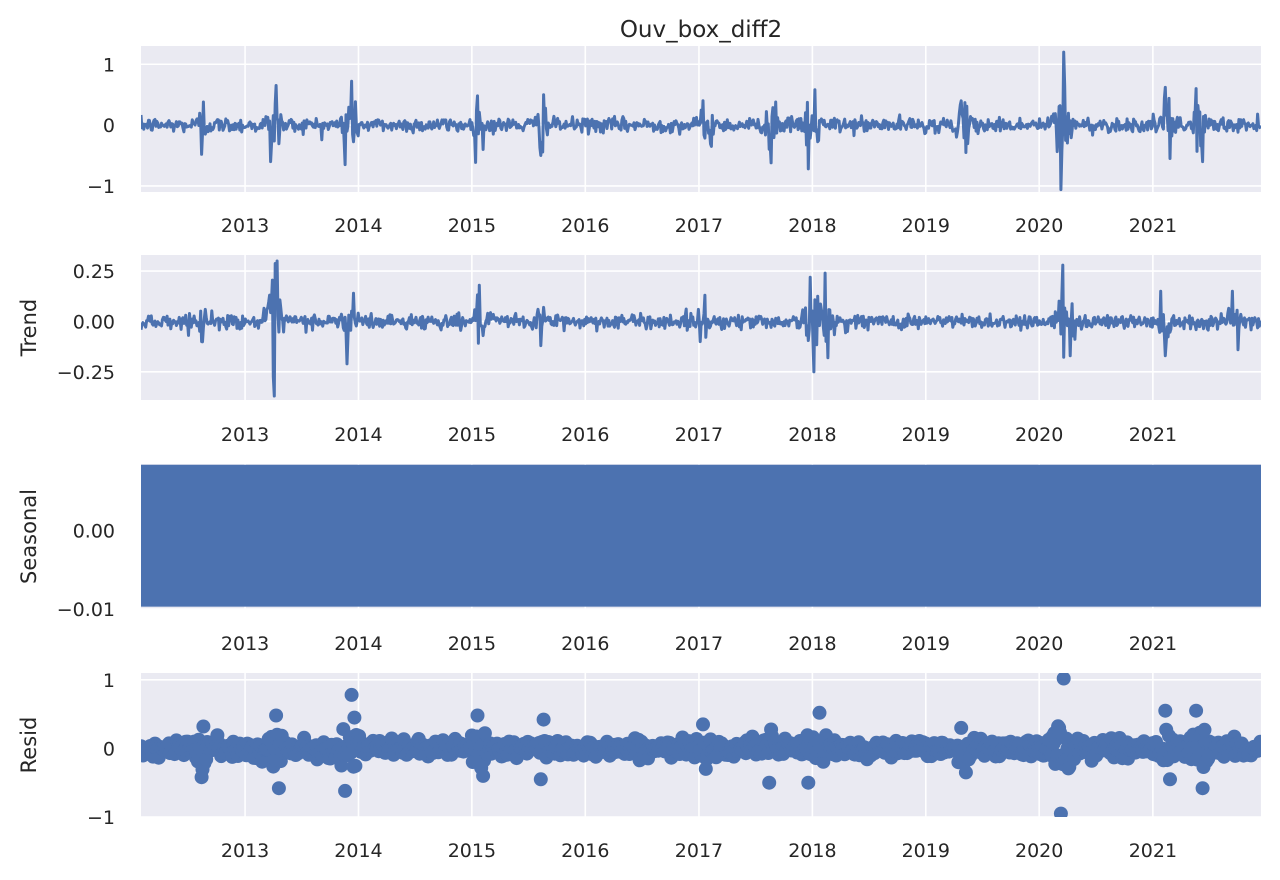 The height and width of the screenshot is (880, 1280). Describe the element at coordinates (29, 536) in the screenshot. I see `y-axis-label: Seasonal` at that location.